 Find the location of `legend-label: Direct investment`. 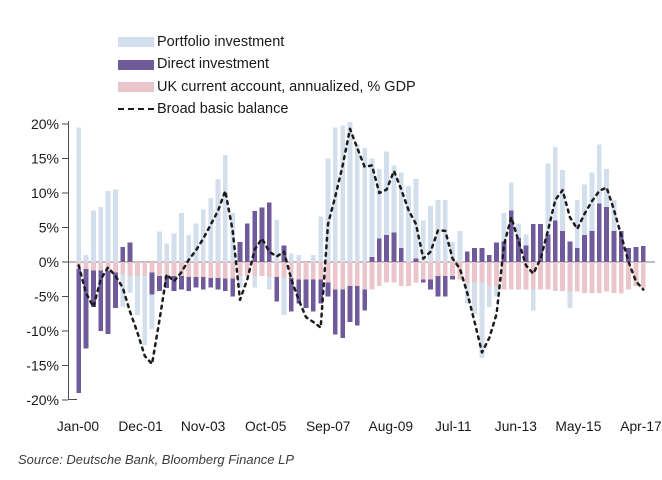

legend-label: Direct investment is located at coordinates (213, 64).